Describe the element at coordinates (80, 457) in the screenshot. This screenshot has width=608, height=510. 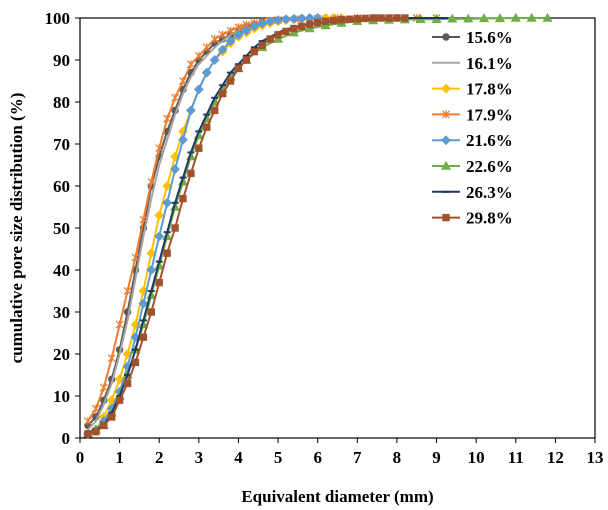
I see `x-tick-label: 0` at that location.